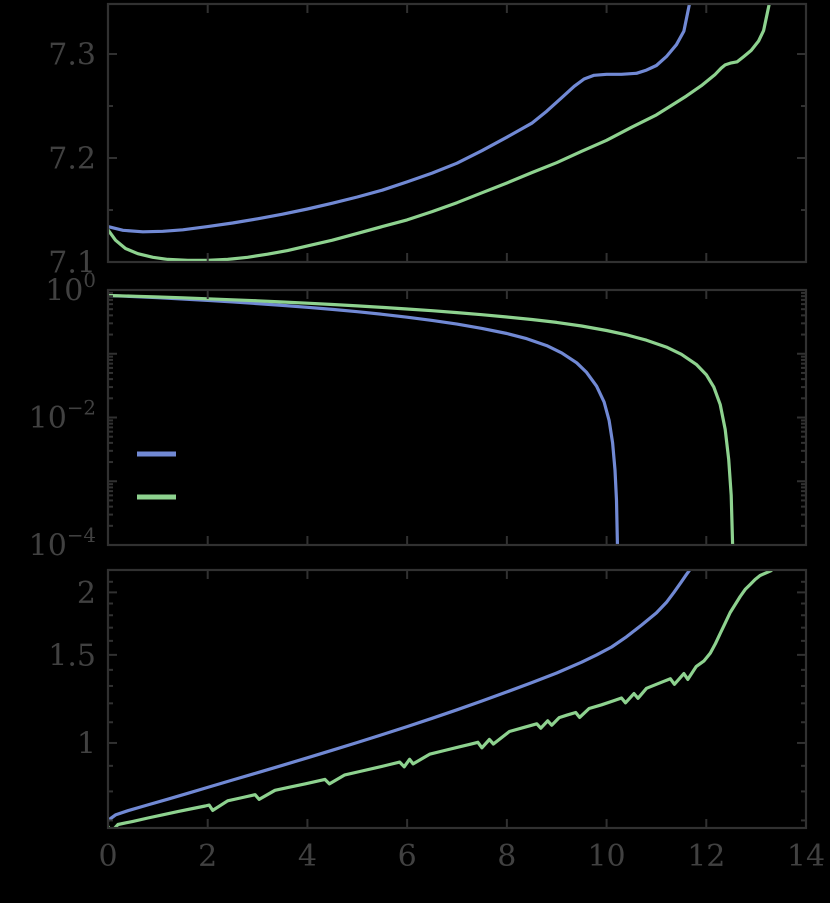  What do you see at coordinates (70, 289) in the screenshot?
I see `y-tick-label: 10⁰` at bounding box center [70, 289].